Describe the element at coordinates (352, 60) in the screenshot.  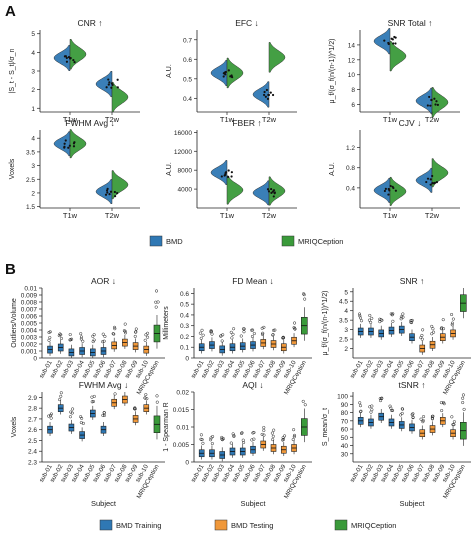
I see `y-tick-label: 12` at that location.